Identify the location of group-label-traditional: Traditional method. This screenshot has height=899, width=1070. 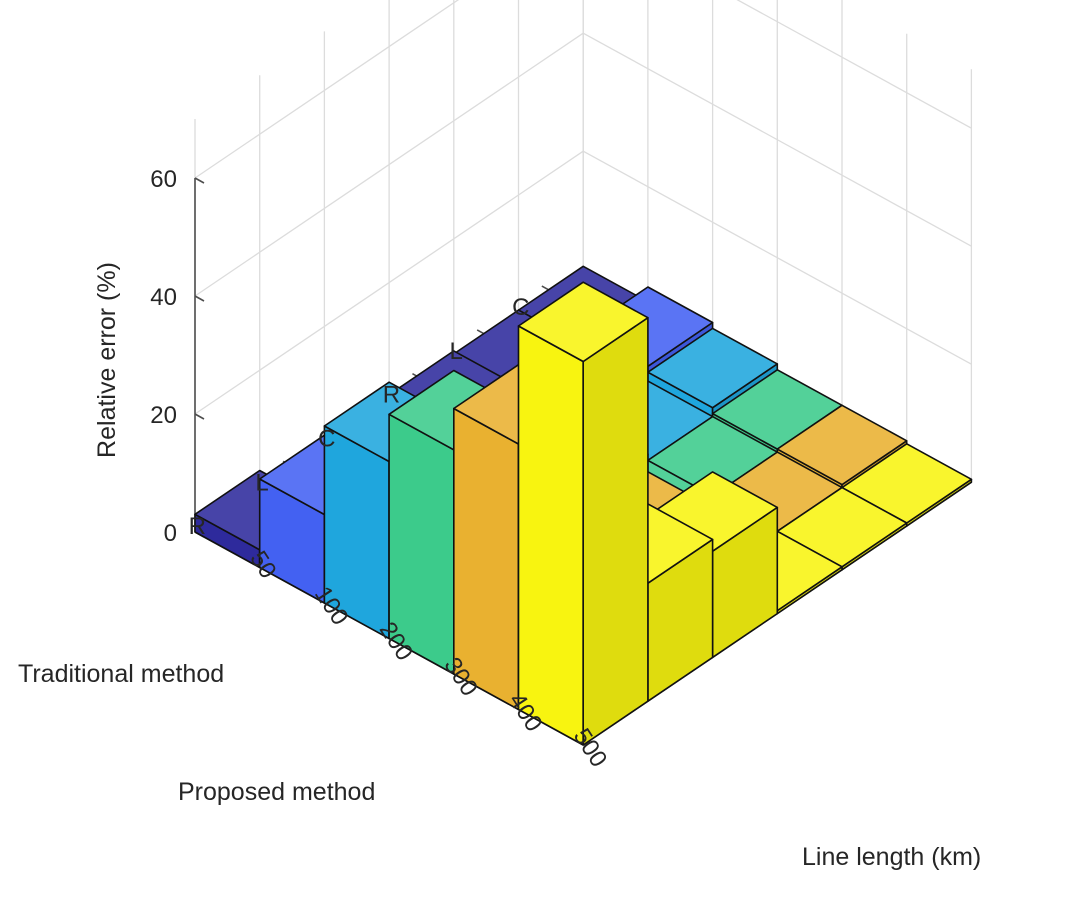
(121, 674).